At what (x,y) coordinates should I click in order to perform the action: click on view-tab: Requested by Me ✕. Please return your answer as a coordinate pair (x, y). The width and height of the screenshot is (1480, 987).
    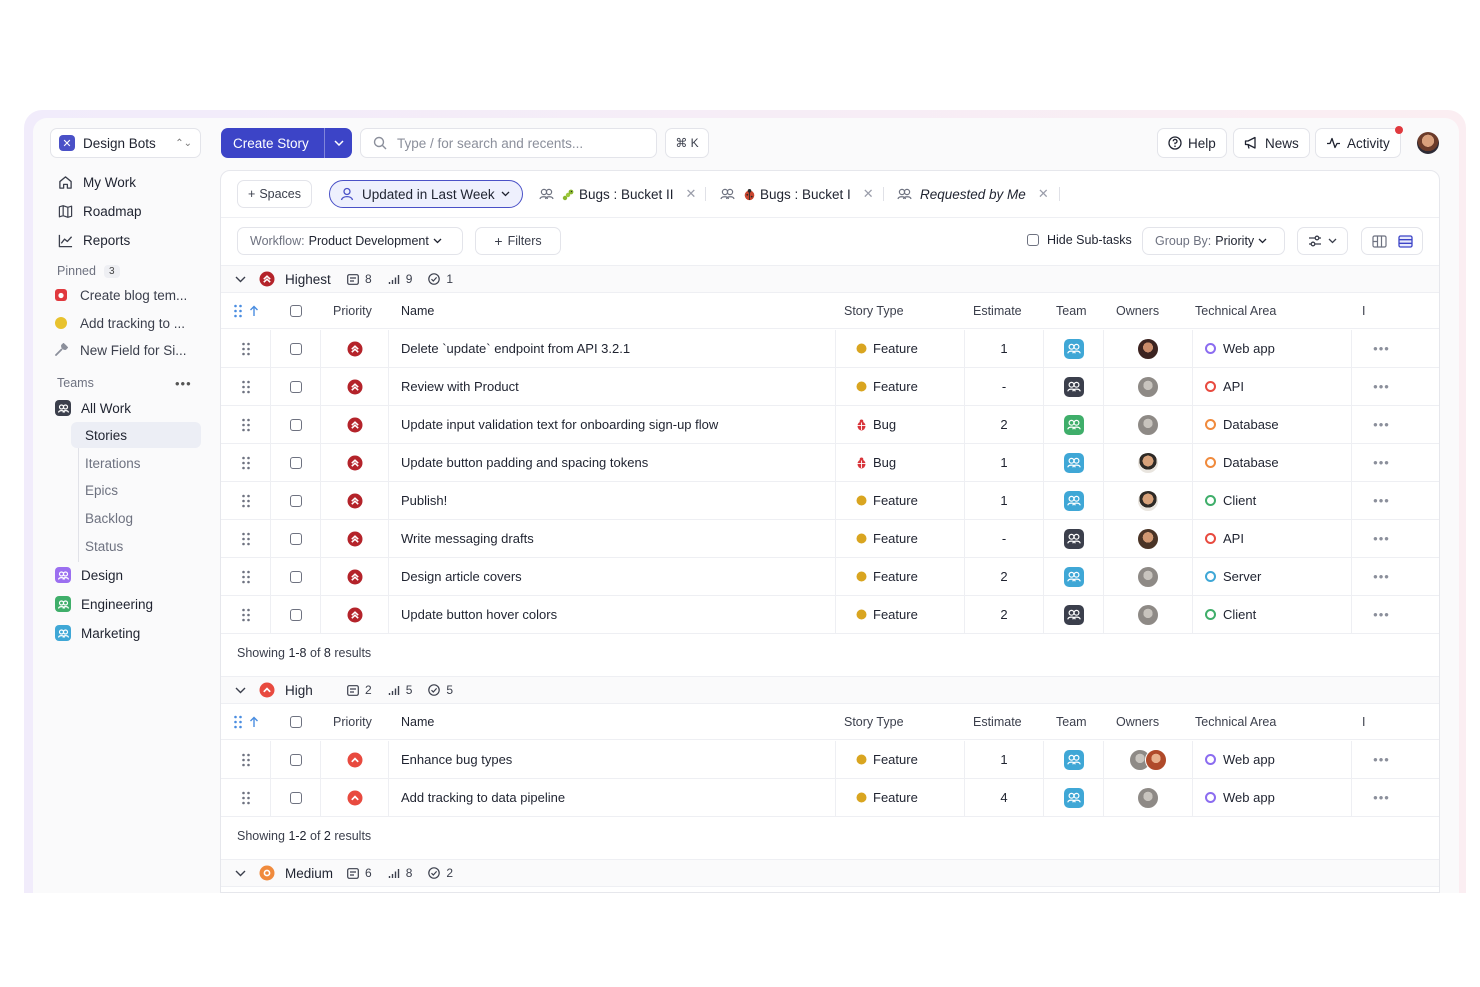
    Looking at the image, I should click on (973, 194).